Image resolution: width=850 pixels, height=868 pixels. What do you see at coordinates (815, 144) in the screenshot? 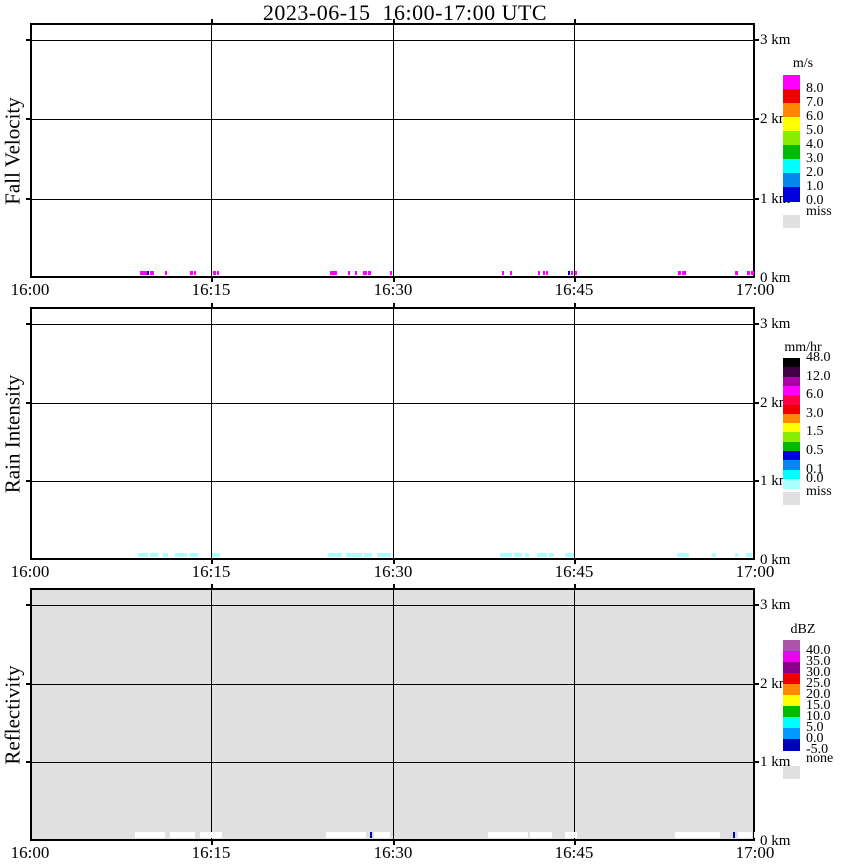
I see `colorbar-label: 4.0` at bounding box center [815, 144].